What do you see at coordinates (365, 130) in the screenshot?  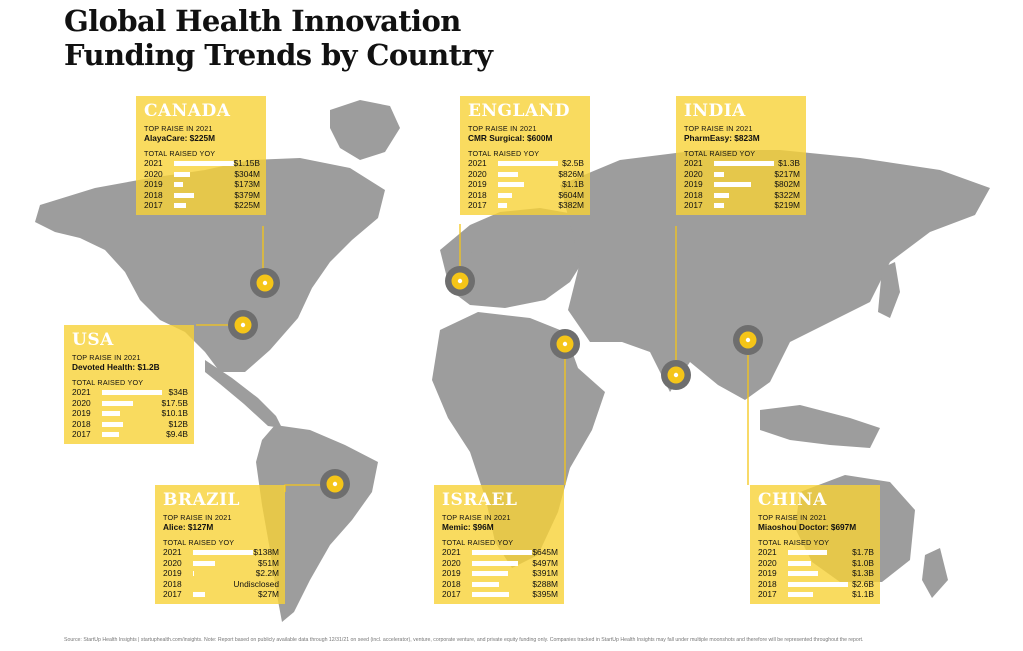 I see `landmass-greenland` at bounding box center [365, 130].